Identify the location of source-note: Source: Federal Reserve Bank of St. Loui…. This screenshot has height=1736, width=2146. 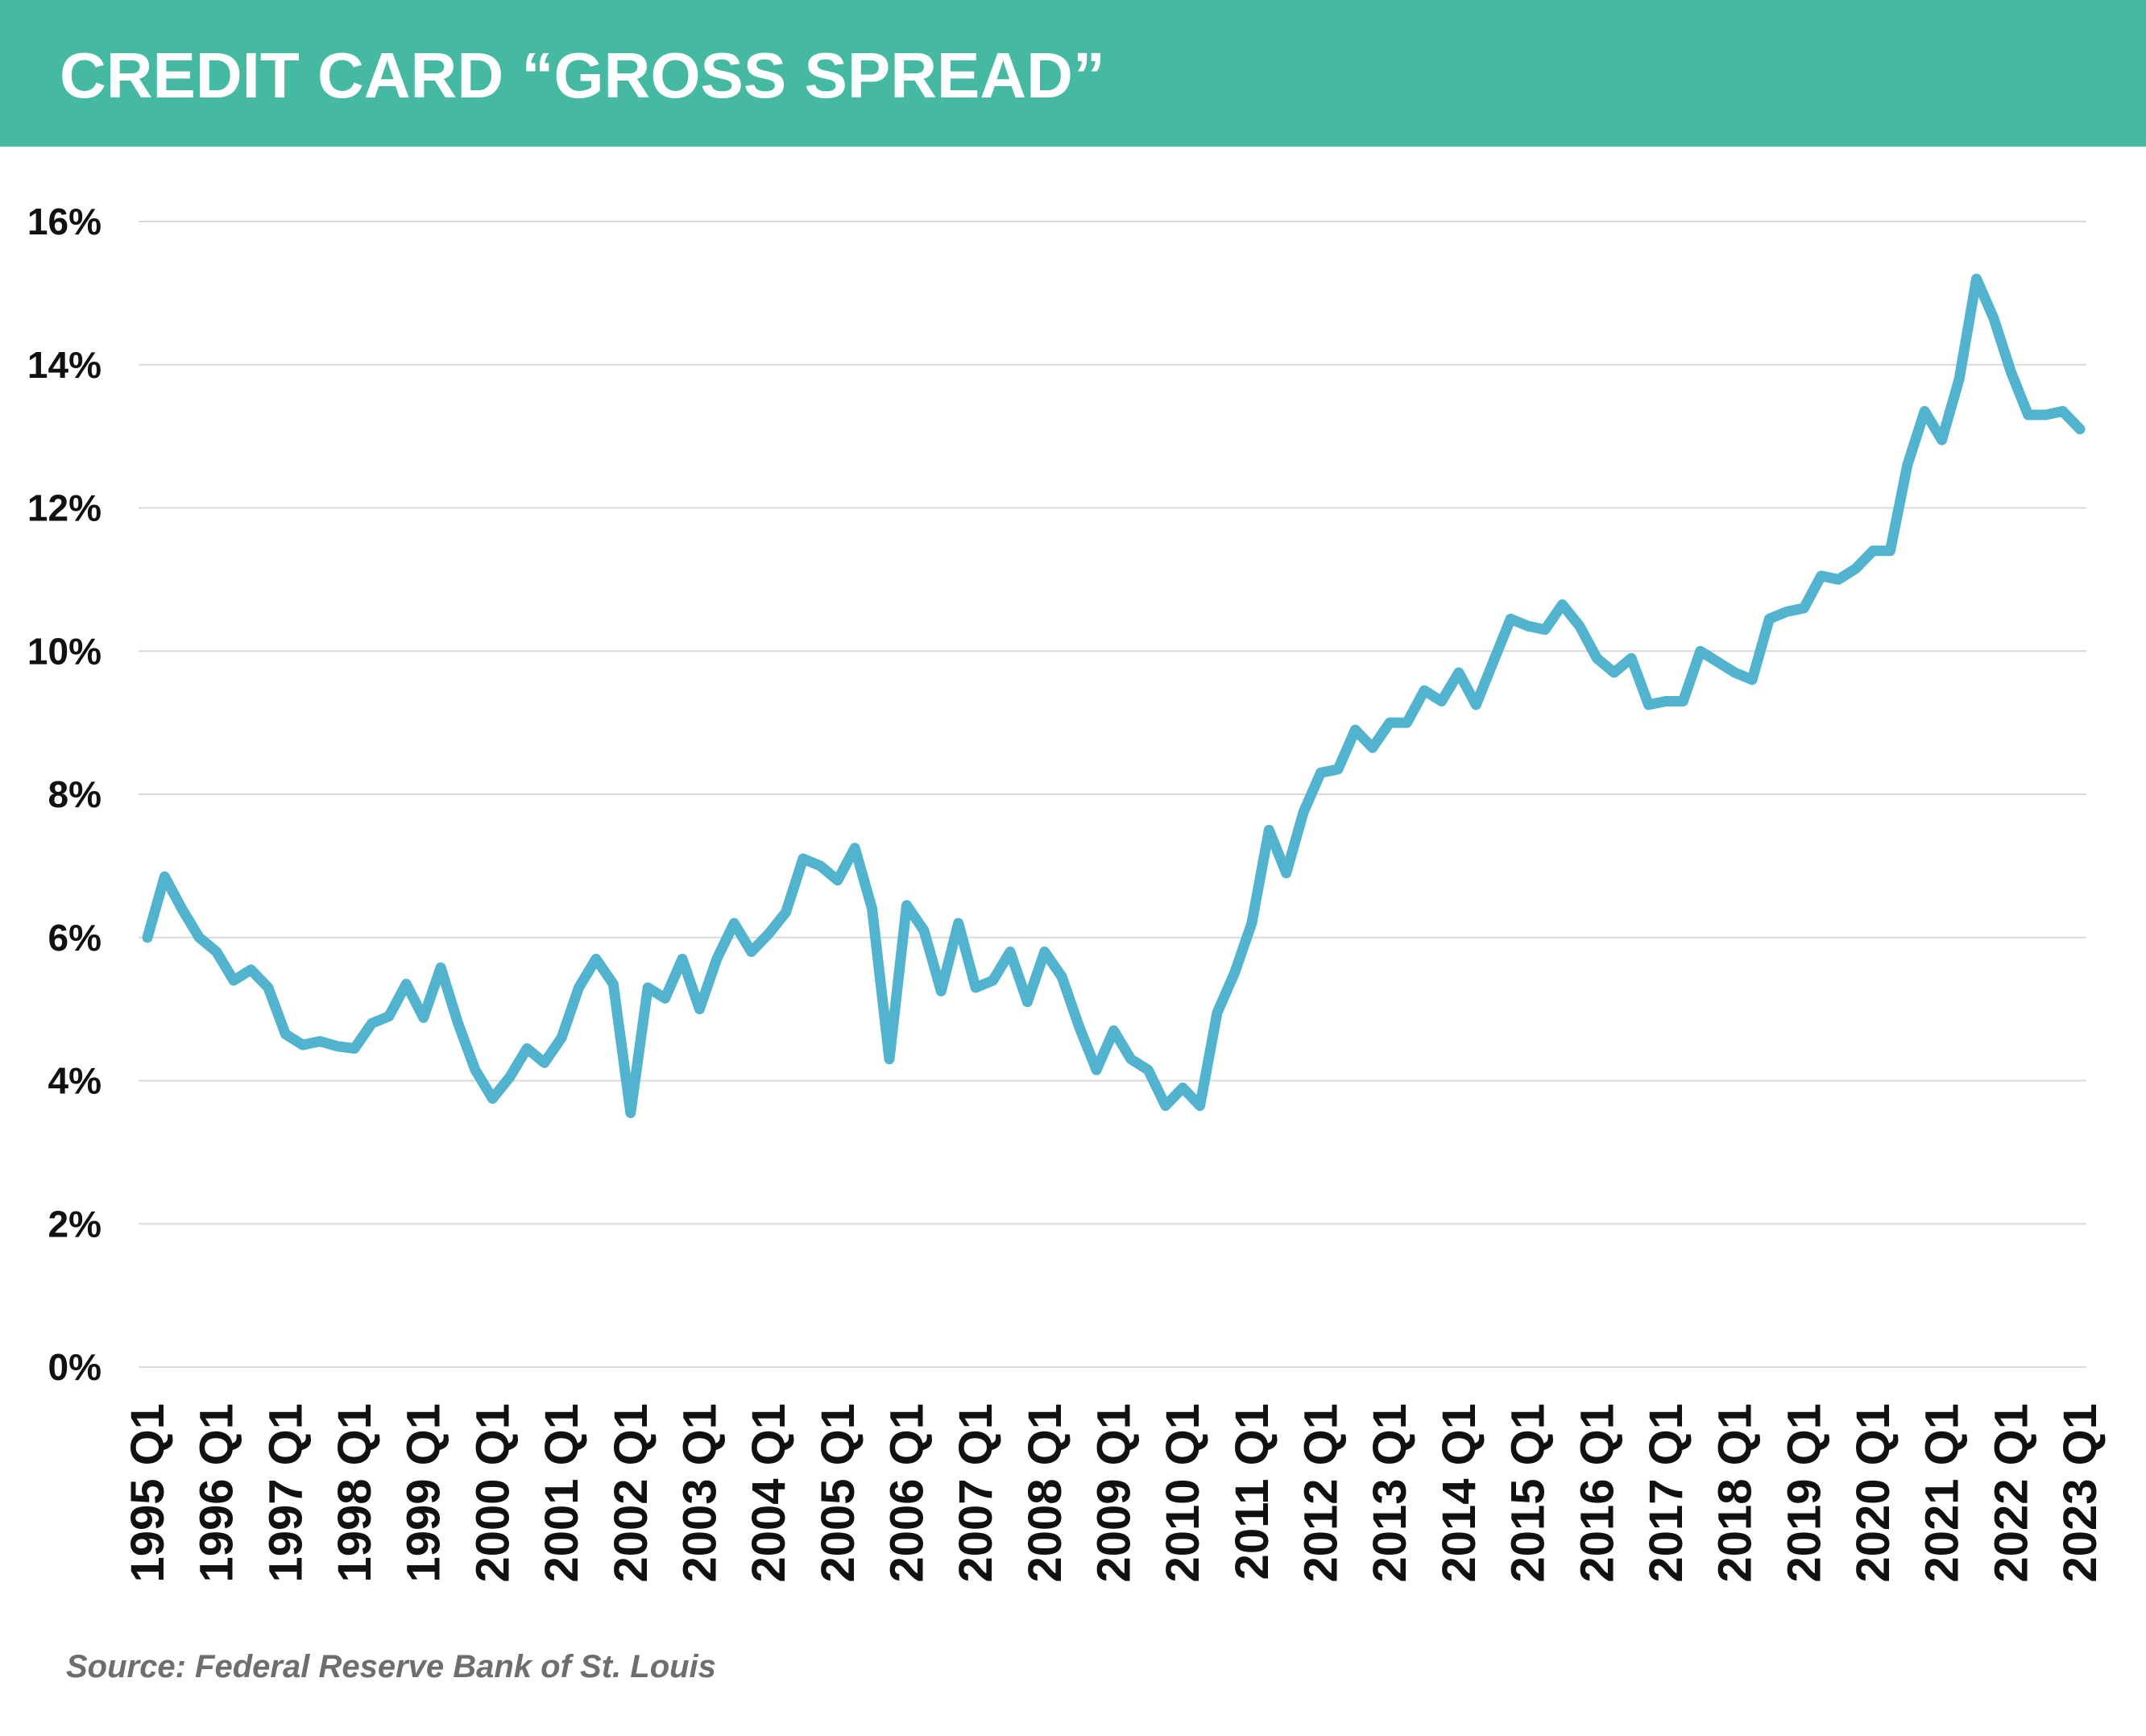
(391, 1667).